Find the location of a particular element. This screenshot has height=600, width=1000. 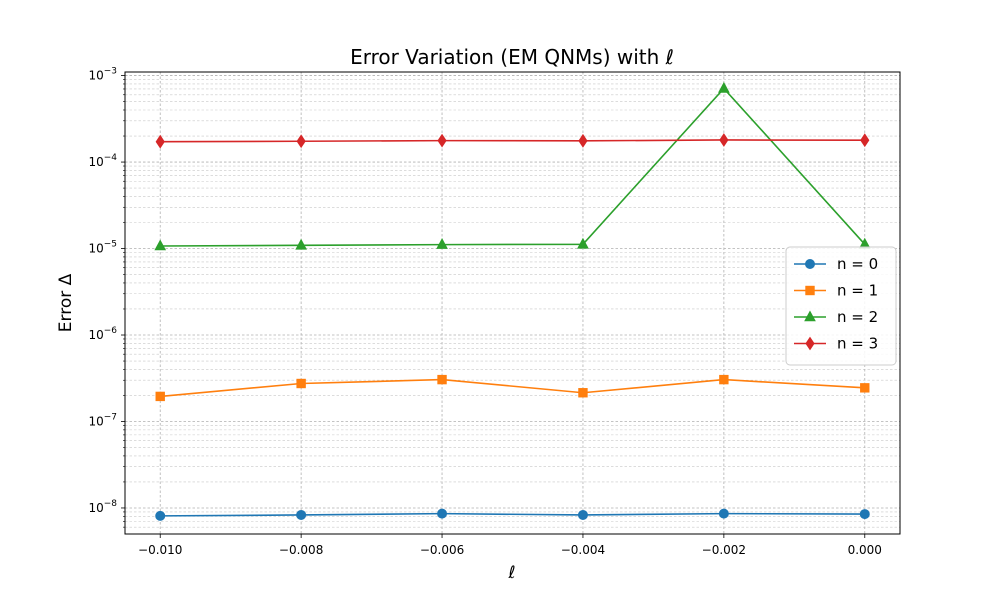

x-tick-label: −0.008 is located at coordinates (301, 550).